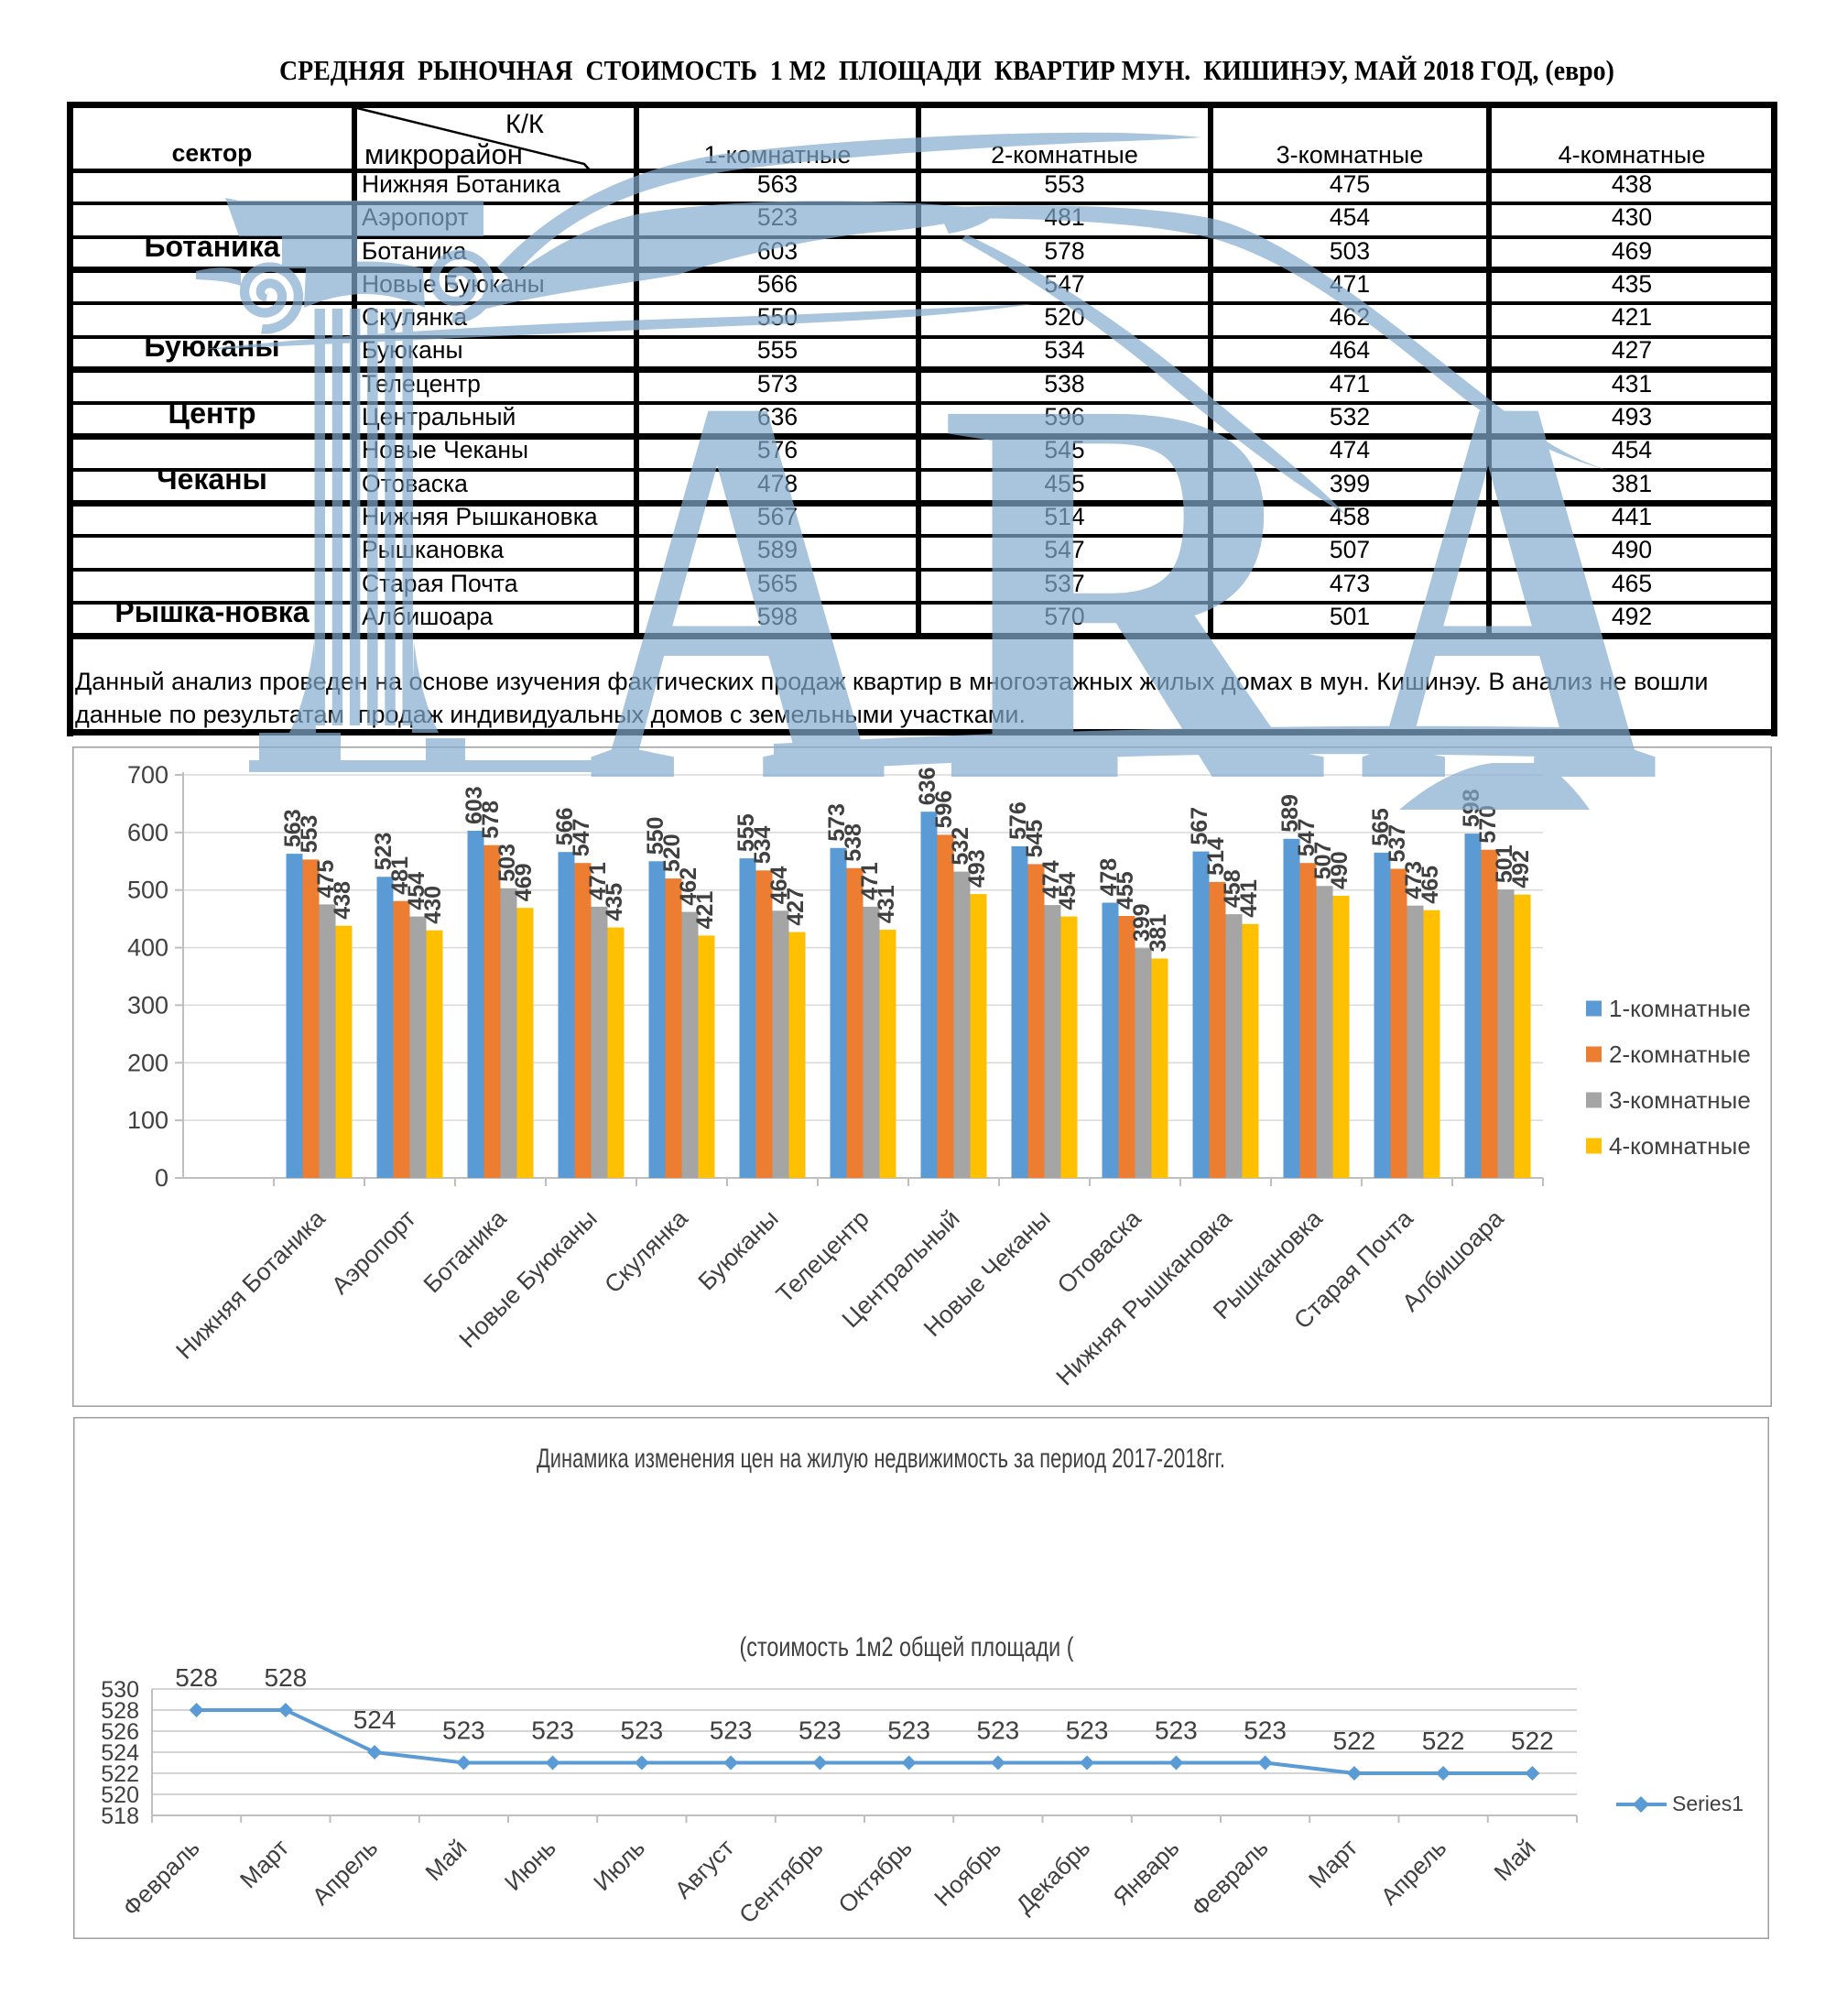 This screenshot has height=2016, width=1836. What do you see at coordinates (1708, 1803) in the screenshot?
I see `svg-text: Series1` at bounding box center [1708, 1803].